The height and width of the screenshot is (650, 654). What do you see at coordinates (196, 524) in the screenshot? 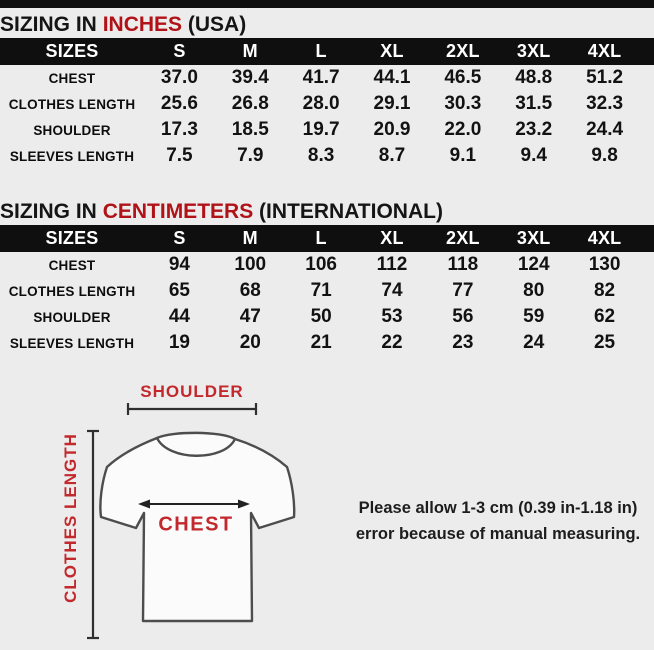
I see `chest-diagram-label: CHEST` at bounding box center [196, 524].